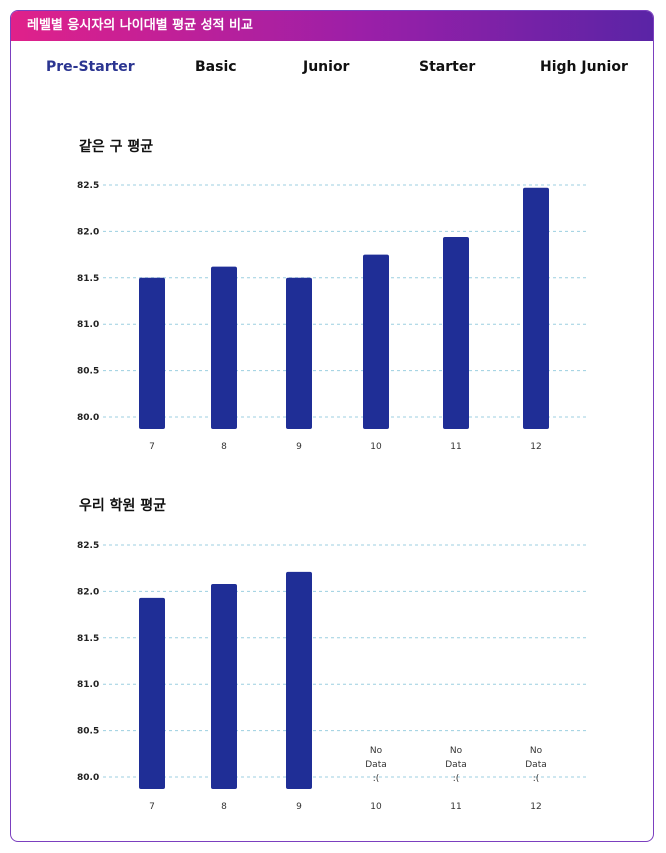 The width and height of the screenshot is (666, 853). Describe the element at coordinates (332, 26) in the screenshot. I see `card-header: 레벨별 응시자의 나이대별 평균 성적 비교` at that location.